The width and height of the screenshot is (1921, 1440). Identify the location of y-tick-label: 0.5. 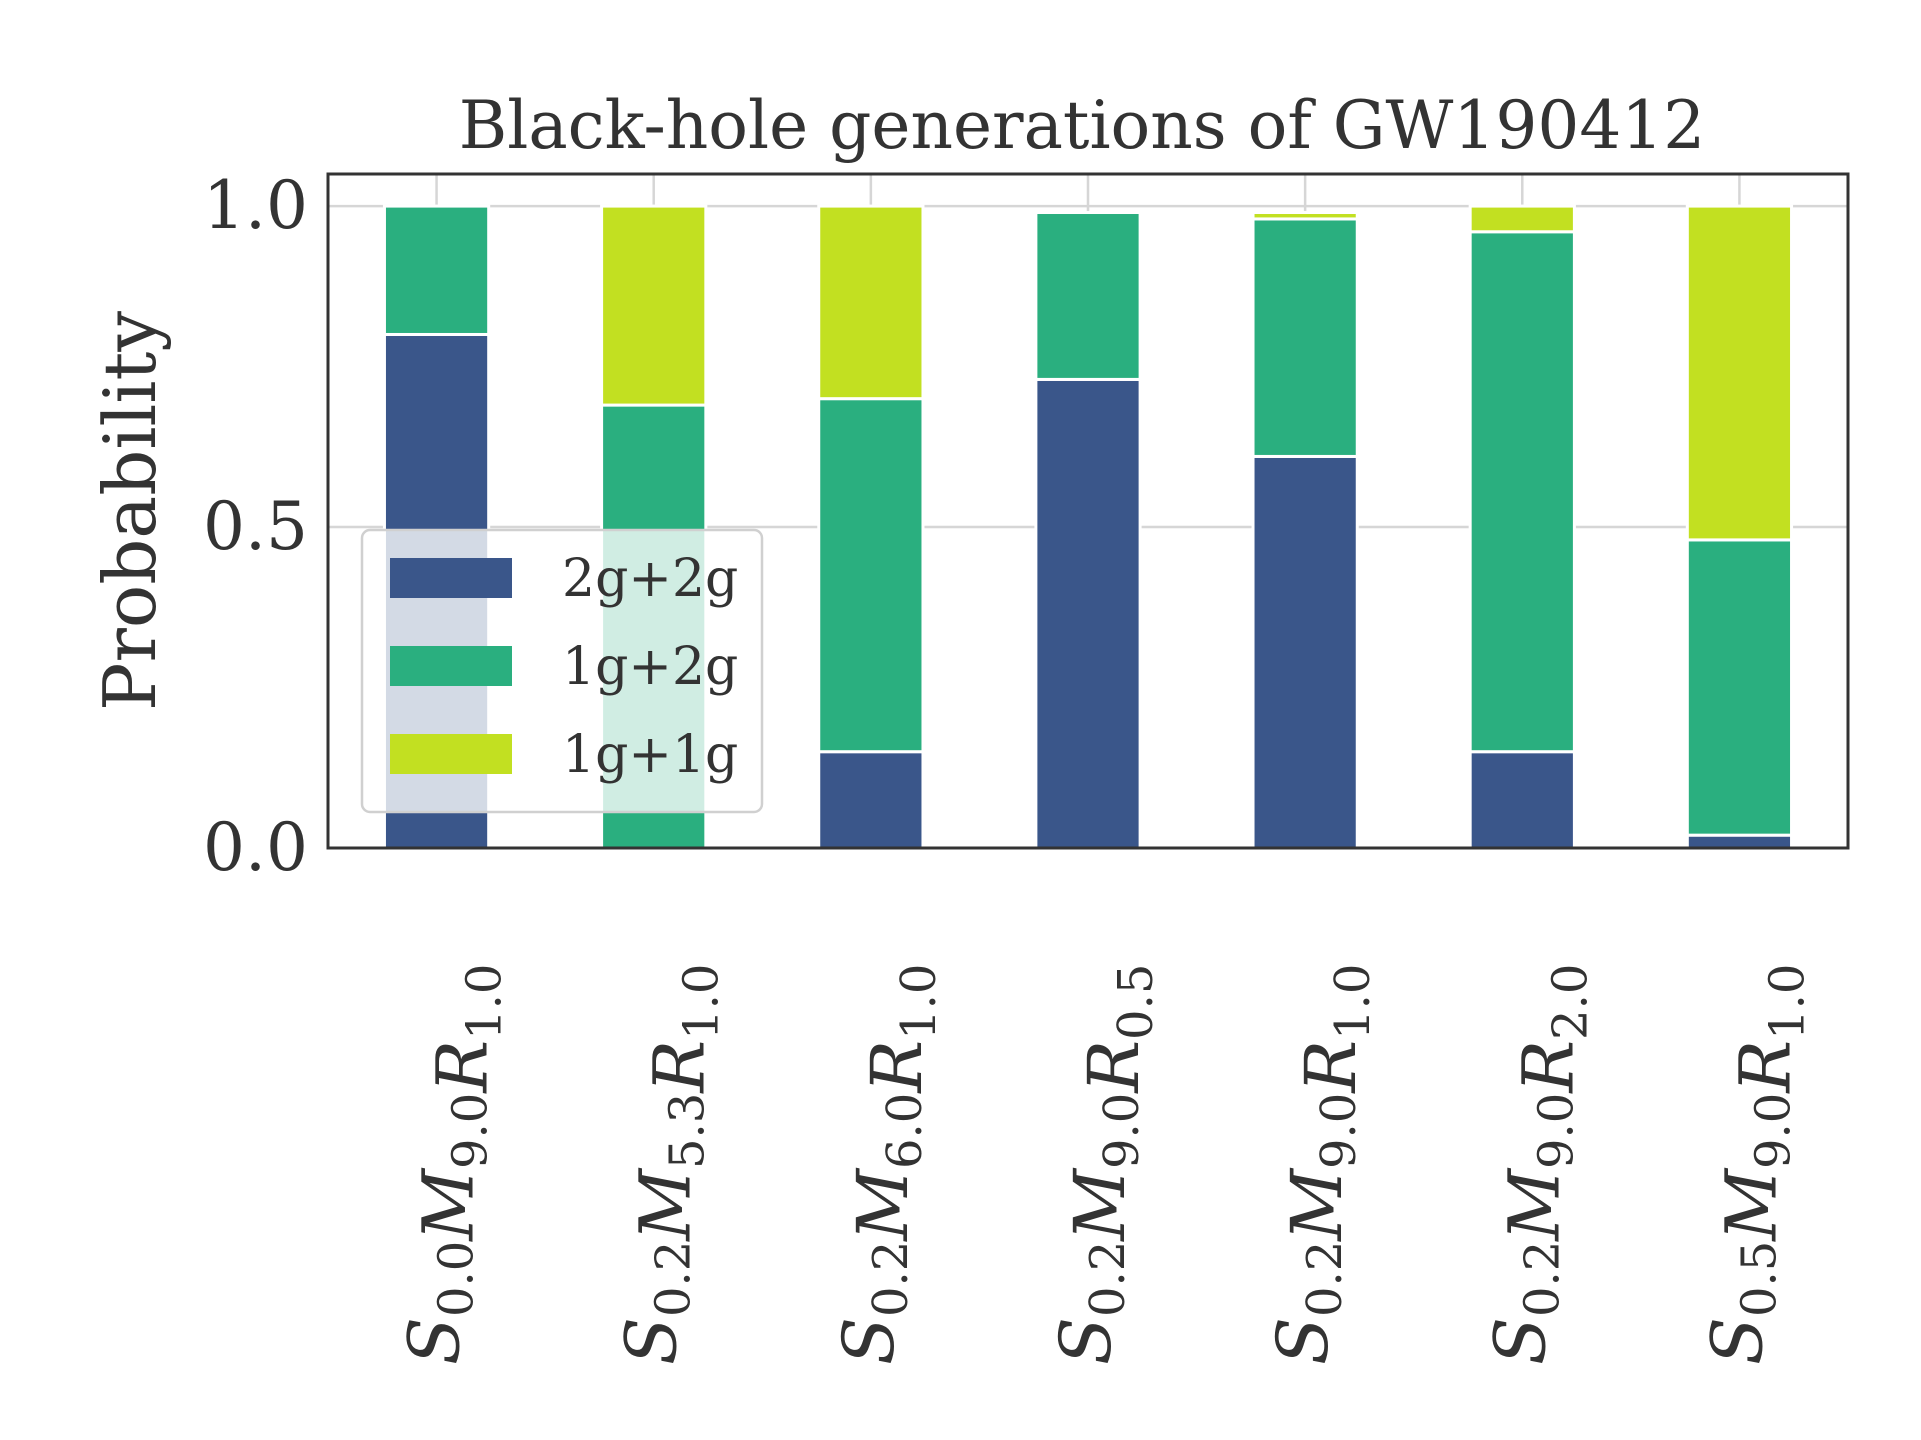
(255, 526).